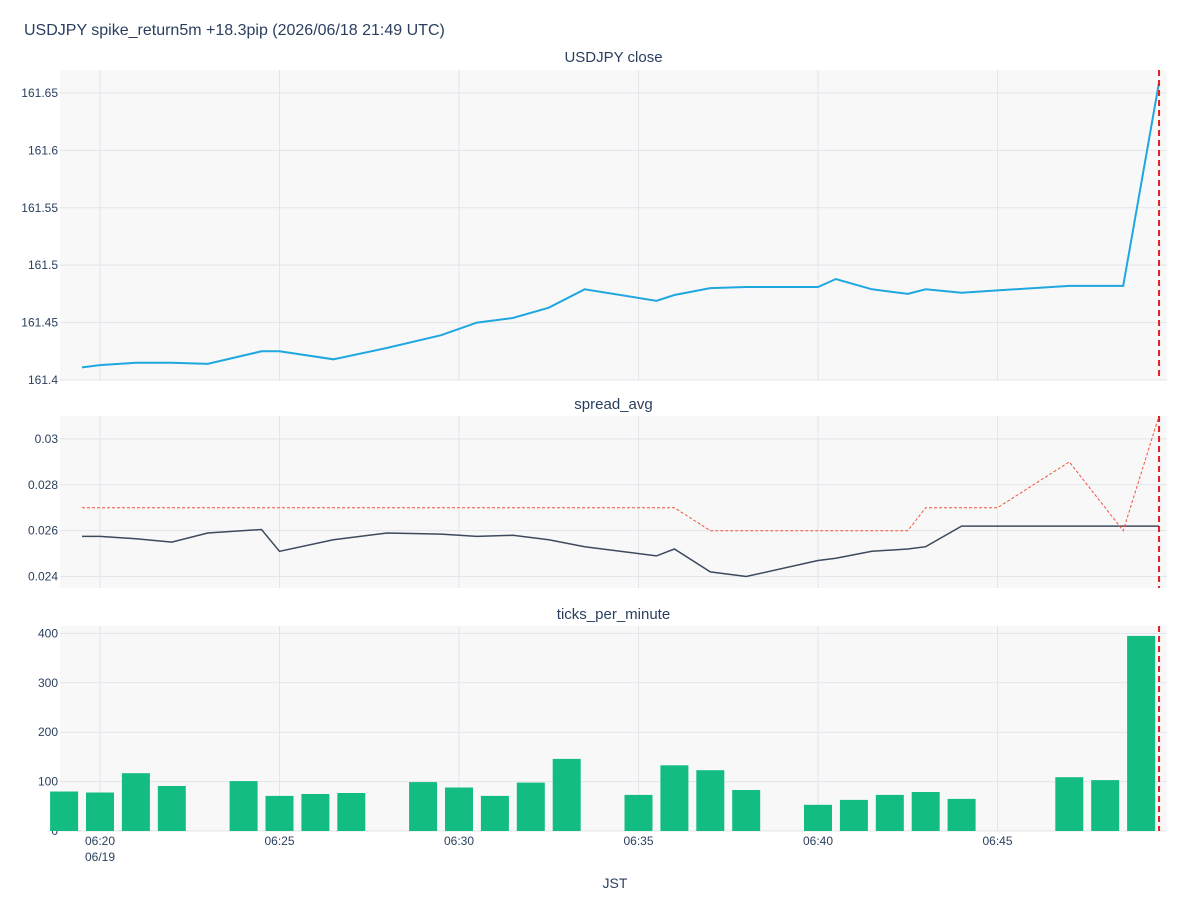  I want to click on y-tick-label: 400, so click(48, 633).